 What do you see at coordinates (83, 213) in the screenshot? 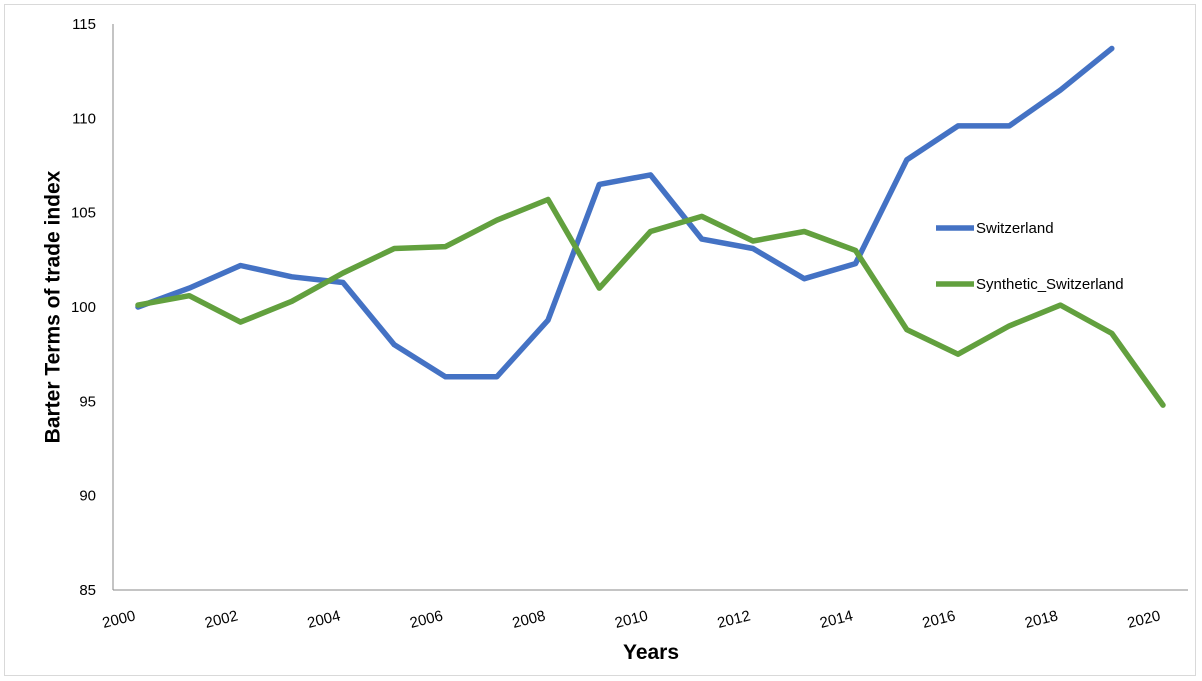
I see `y-tick-label: 105` at bounding box center [83, 213].